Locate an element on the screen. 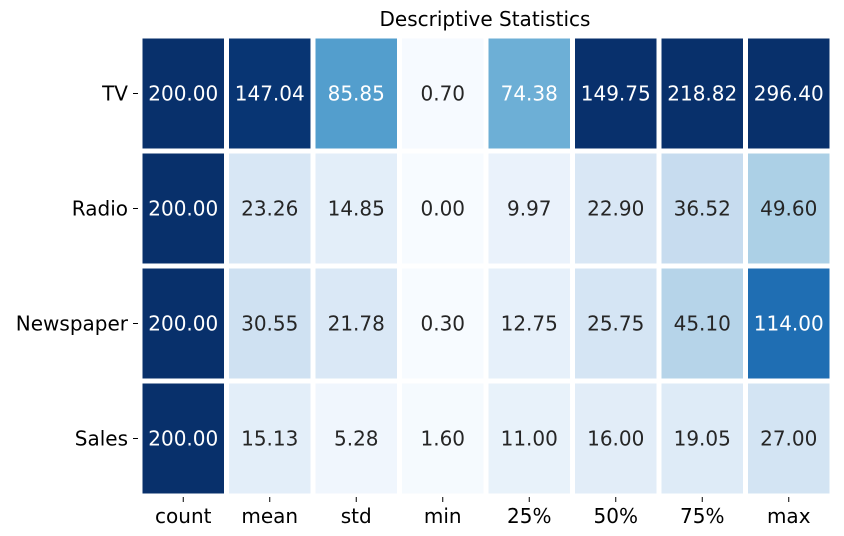 The image size is (844, 536). cell-value-label-newspaper-3: 0.30 is located at coordinates (442, 324).